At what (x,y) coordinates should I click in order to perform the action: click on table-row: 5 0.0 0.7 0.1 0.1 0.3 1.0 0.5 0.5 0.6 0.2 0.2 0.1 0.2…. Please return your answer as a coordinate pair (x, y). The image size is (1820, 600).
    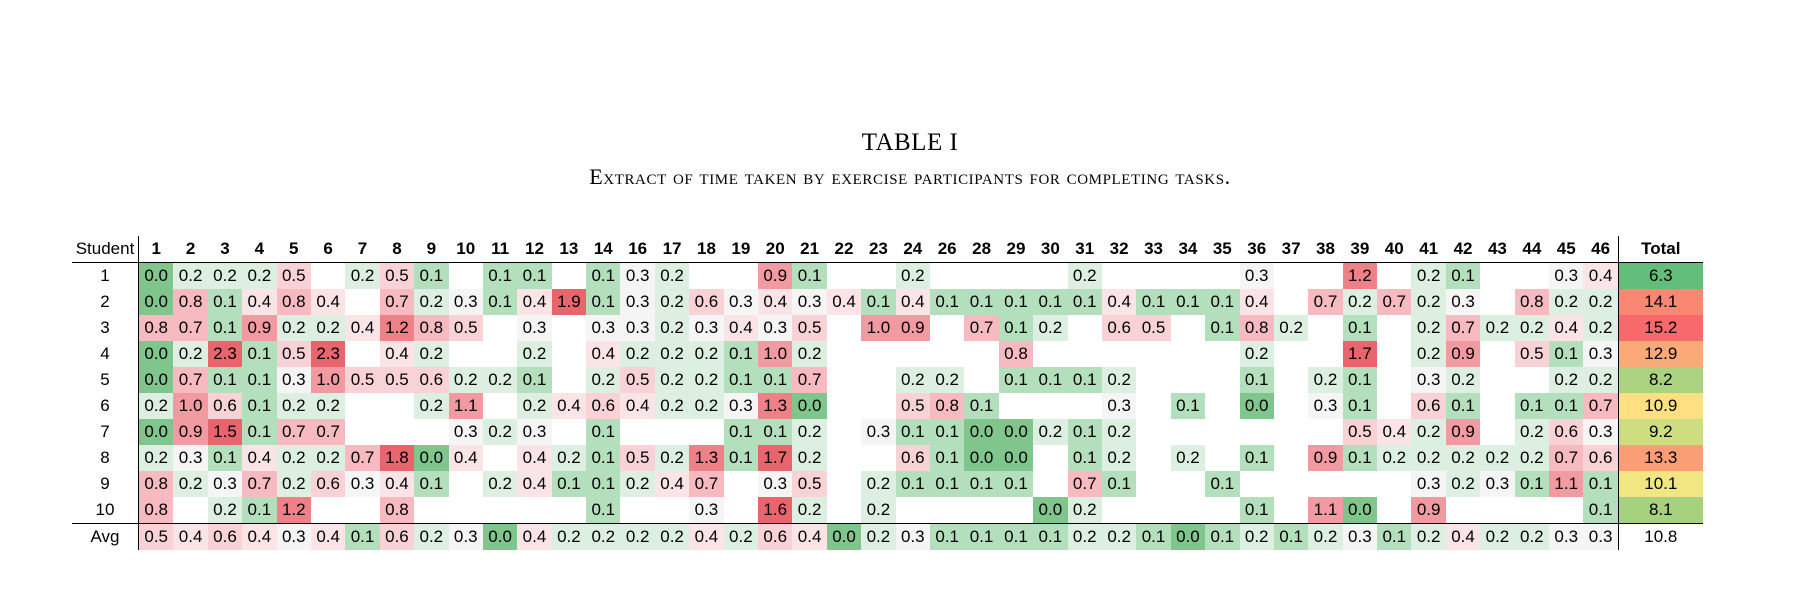
    Looking at the image, I should click on (887, 380).